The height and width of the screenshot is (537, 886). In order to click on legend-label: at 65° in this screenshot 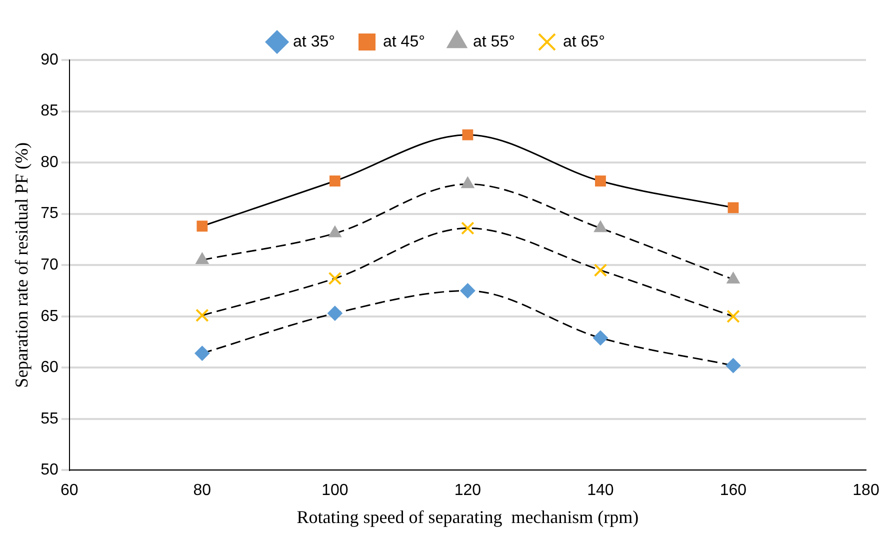, I will do `click(583, 41)`.